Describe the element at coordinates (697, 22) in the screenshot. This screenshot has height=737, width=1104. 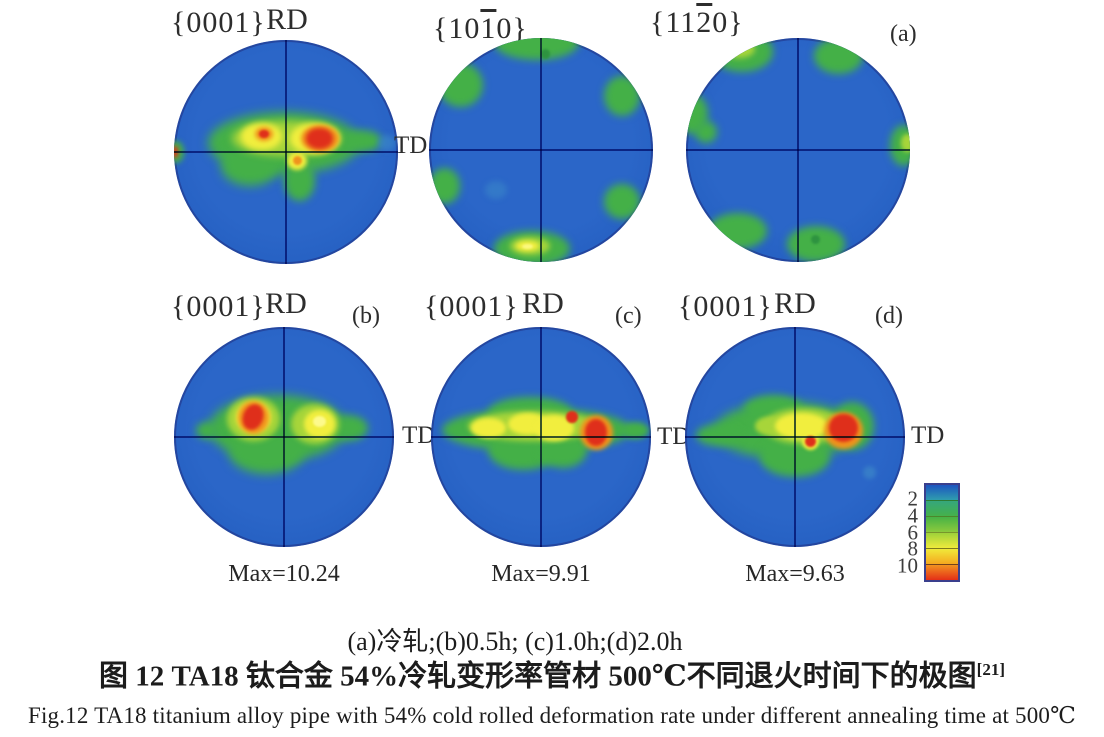
I see `plane-label-1120: {1120}` at that location.